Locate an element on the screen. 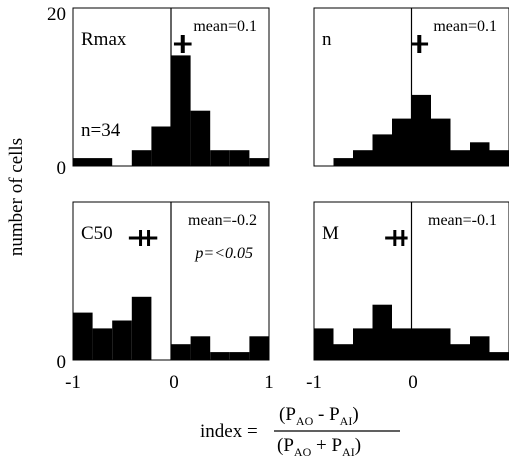 Image resolution: width=509 pixels, height=461 pixels. m-mean-label: mean=-0.1 is located at coordinates (462, 220).